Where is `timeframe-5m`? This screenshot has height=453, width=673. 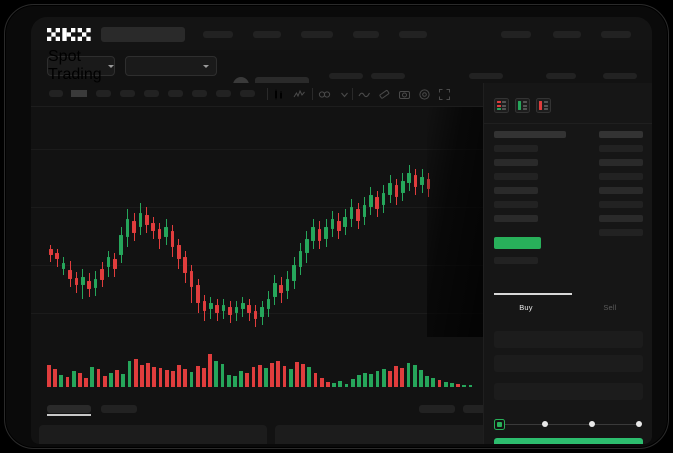
timeframe-5m is located at coordinates (79, 93).